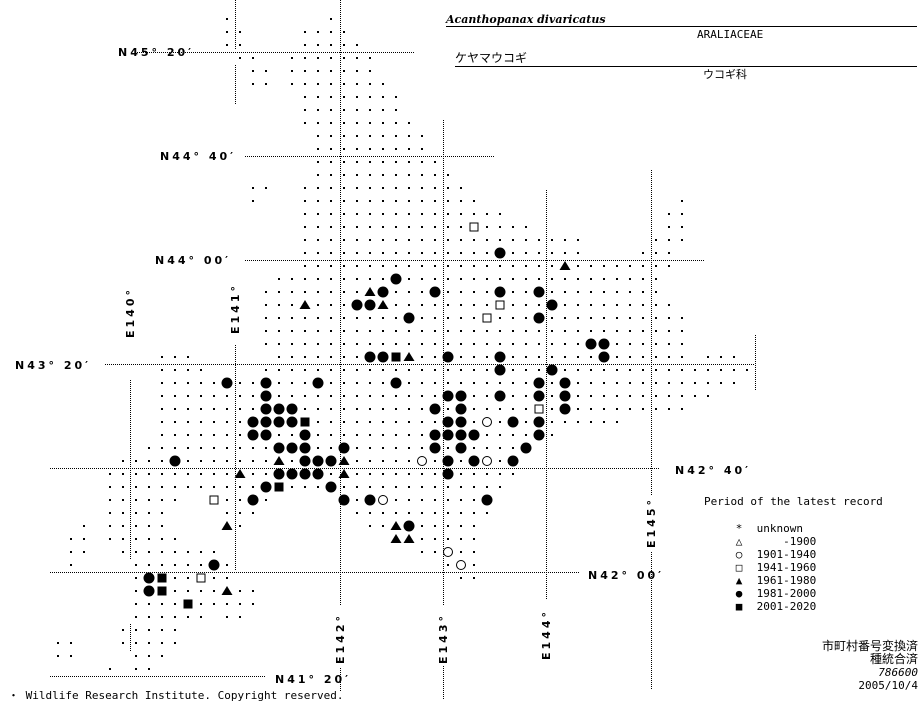  I want to click on legend-label: 1961-1980, so click(786, 580).